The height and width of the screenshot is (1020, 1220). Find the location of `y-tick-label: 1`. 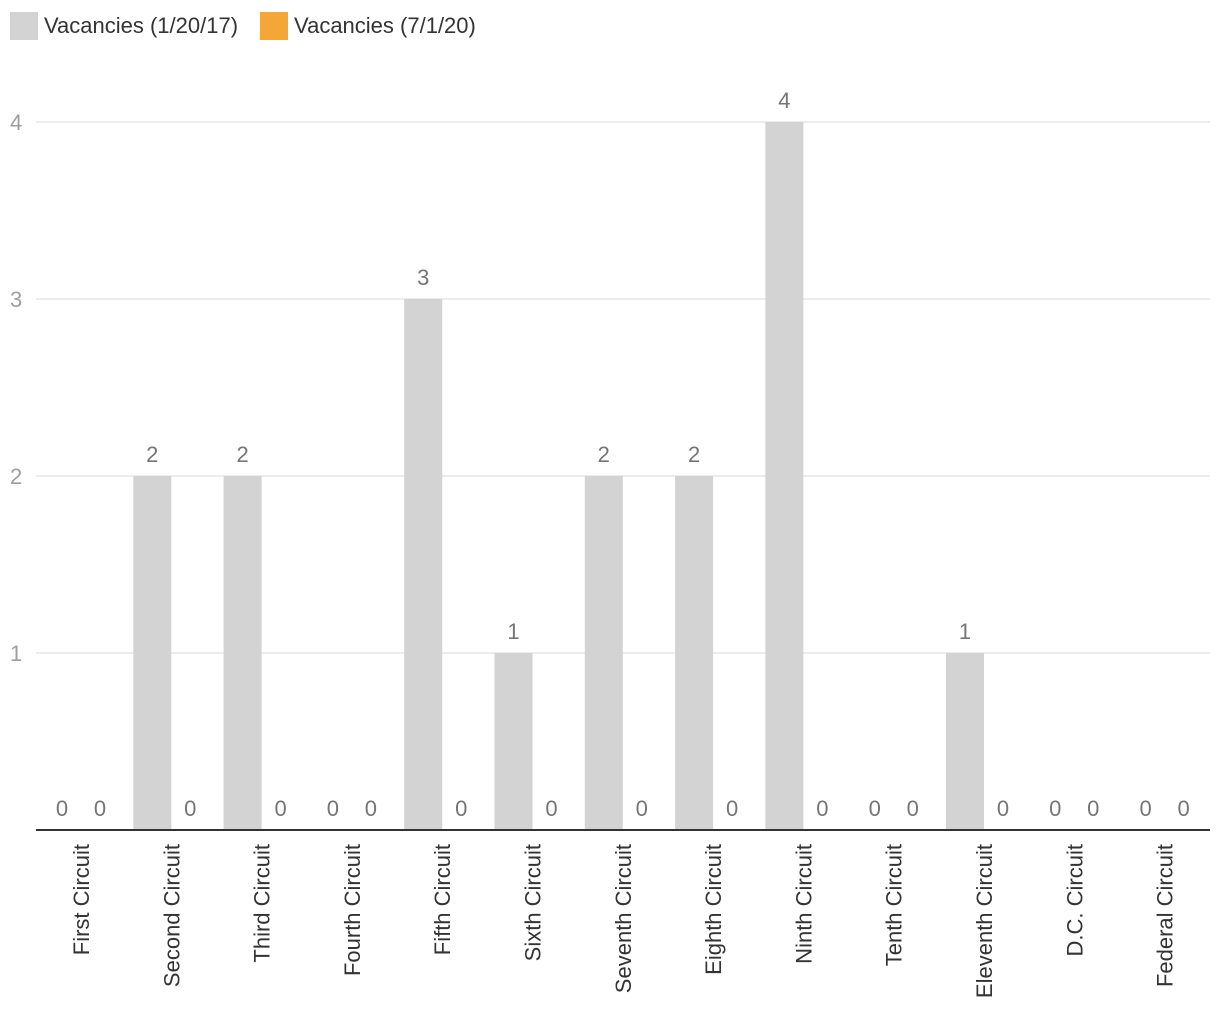

y-tick-label: 1 is located at coordinates (16, 653).